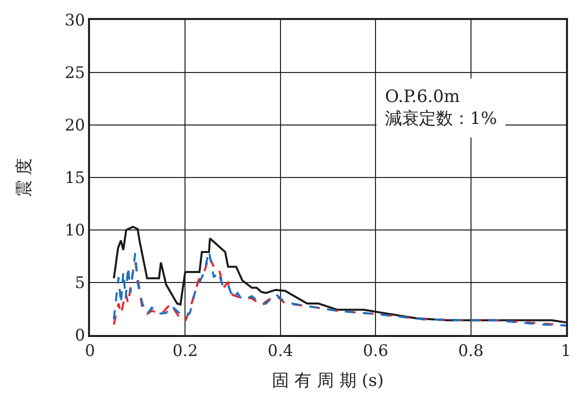 The width and height of the screenshot is (577, 401). I want to click on annotation: 減衰定数：1%, so click(441, 119).